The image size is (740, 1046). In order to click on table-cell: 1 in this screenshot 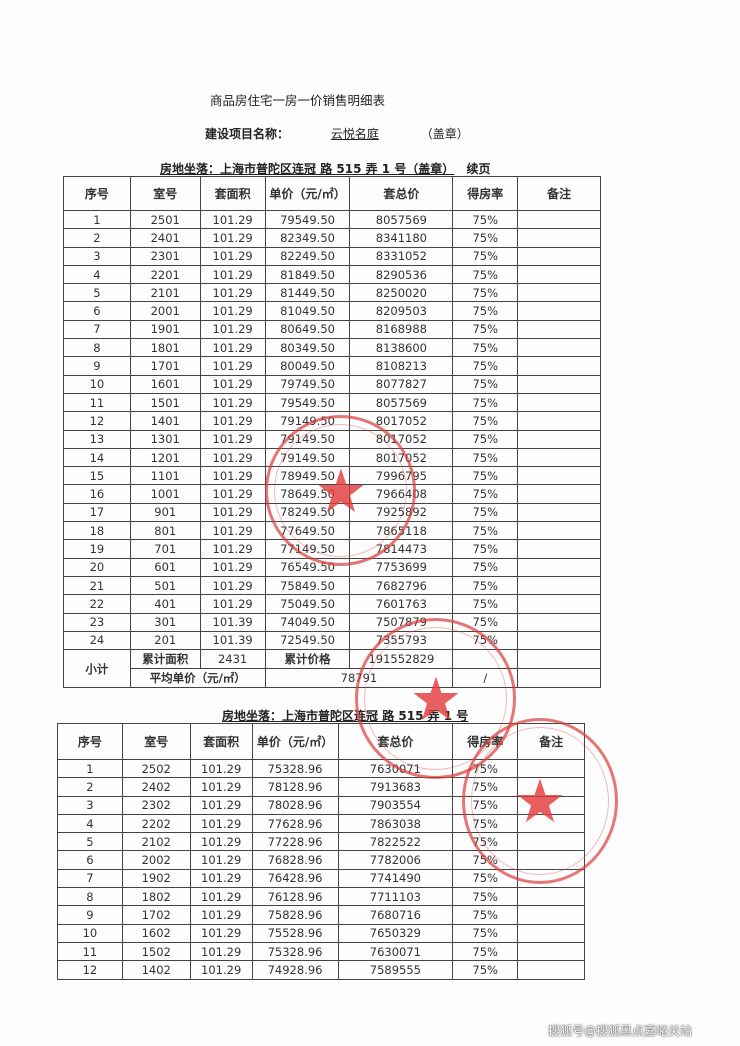, I will do `click(97, 219)`.